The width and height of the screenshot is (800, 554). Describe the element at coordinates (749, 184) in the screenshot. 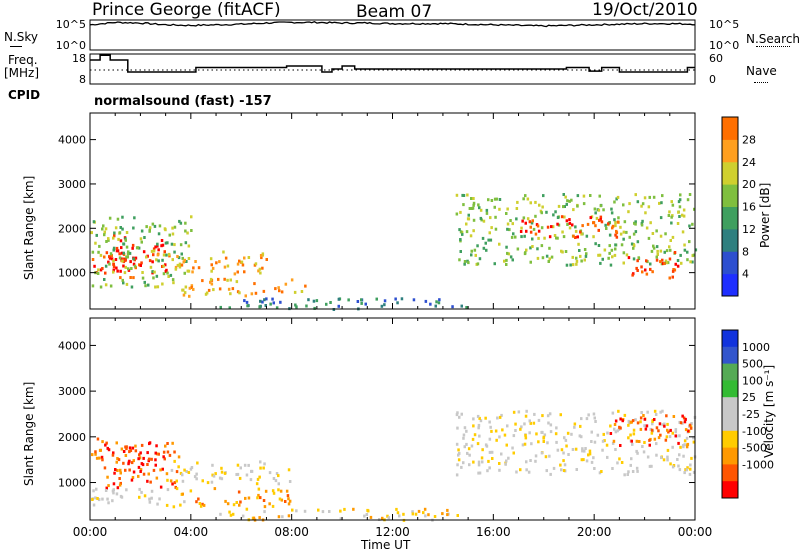

I see `power-colorbar-tick-label: 20` at that location.